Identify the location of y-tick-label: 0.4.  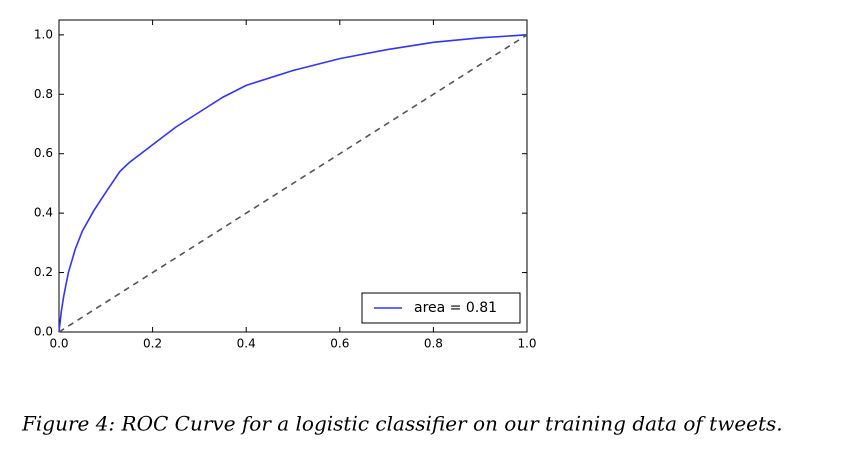
(43, 213).